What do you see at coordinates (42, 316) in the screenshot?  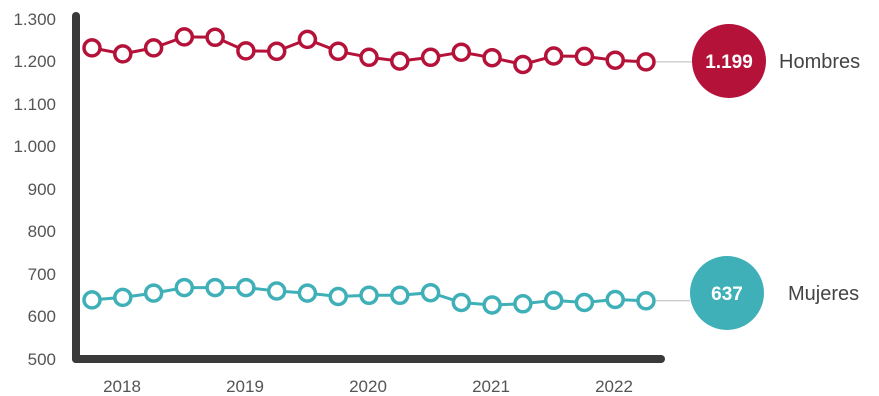 I see `y-tick-label: 600` at bounding box center [42, 316].